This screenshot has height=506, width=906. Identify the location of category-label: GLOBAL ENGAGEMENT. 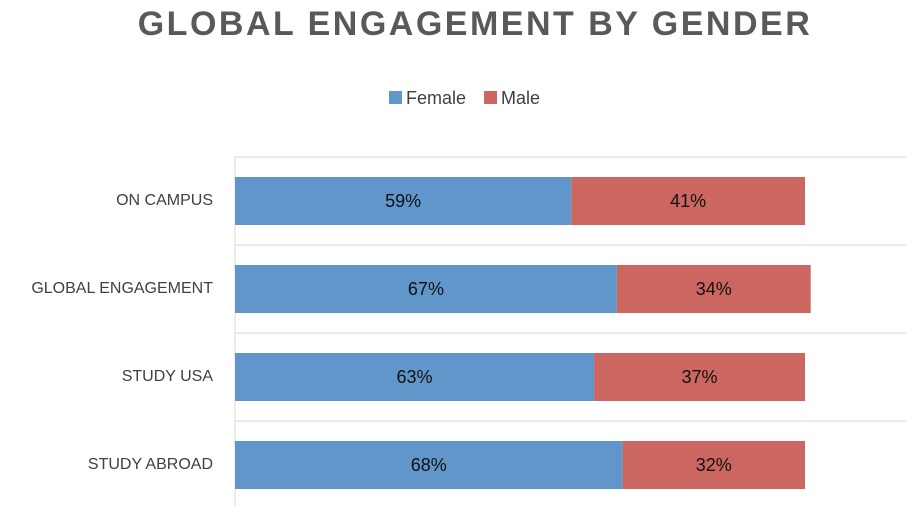
(122, 288).